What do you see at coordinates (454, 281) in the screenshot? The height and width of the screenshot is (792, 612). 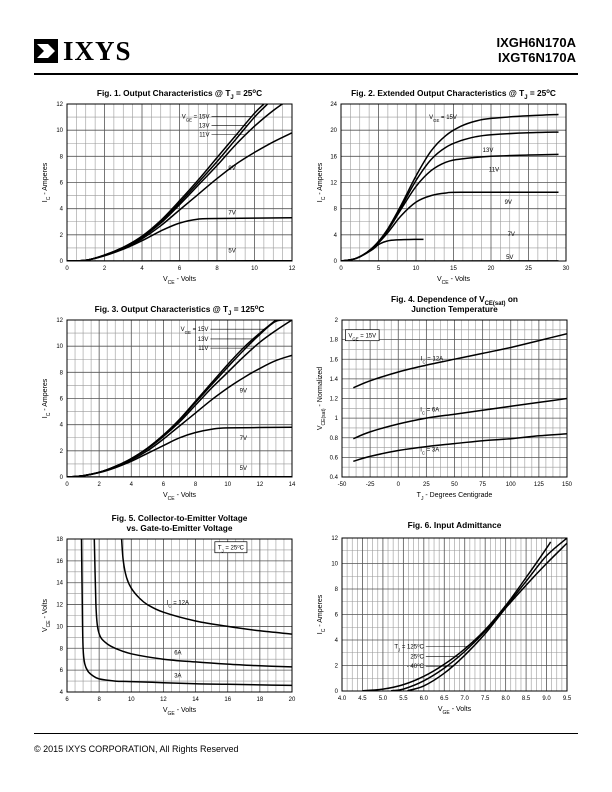 I see `fig2-xlabel: VCE - Volts` at bounding box center [454, 281].